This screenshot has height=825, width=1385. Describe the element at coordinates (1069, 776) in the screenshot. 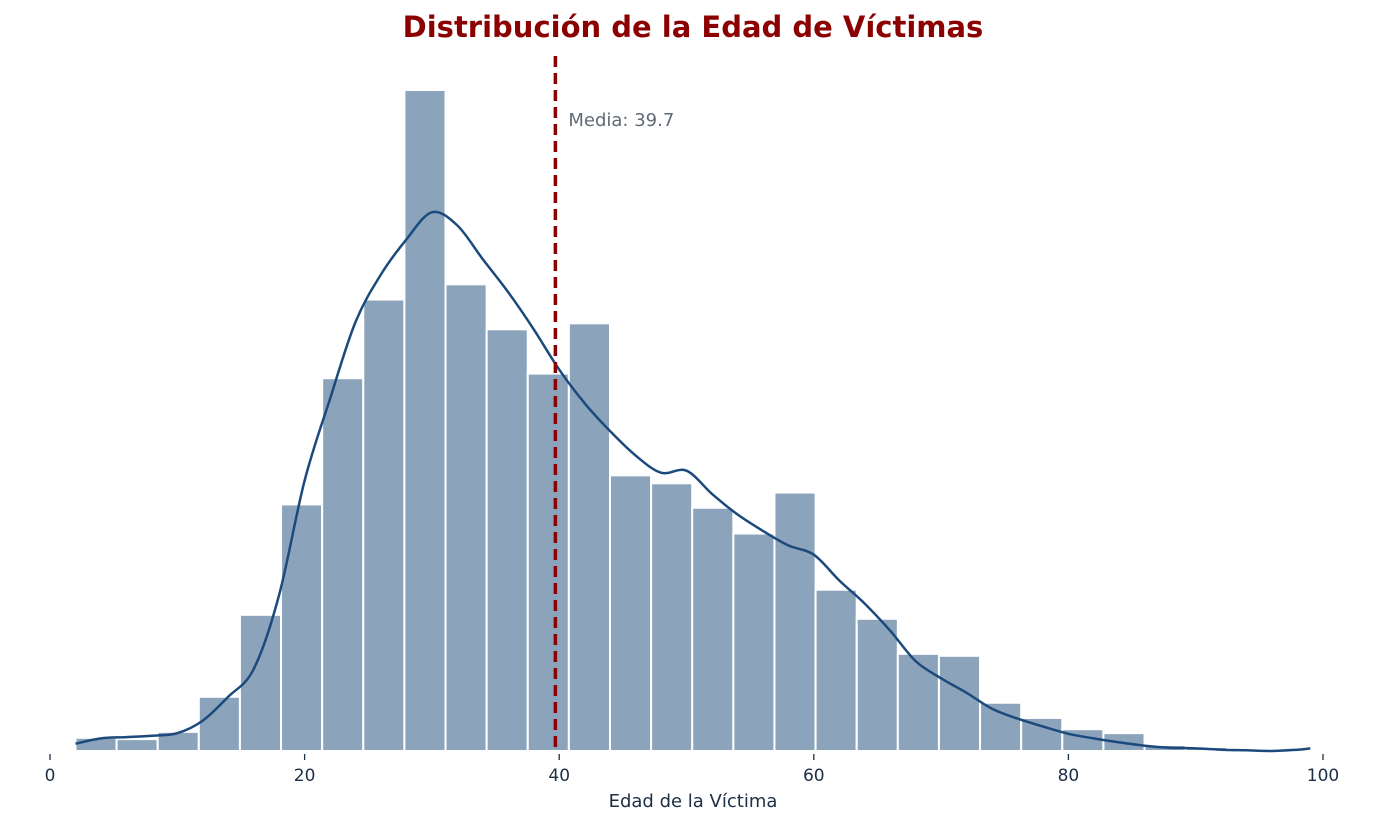

I see `x-tick-label: 80` at that location.